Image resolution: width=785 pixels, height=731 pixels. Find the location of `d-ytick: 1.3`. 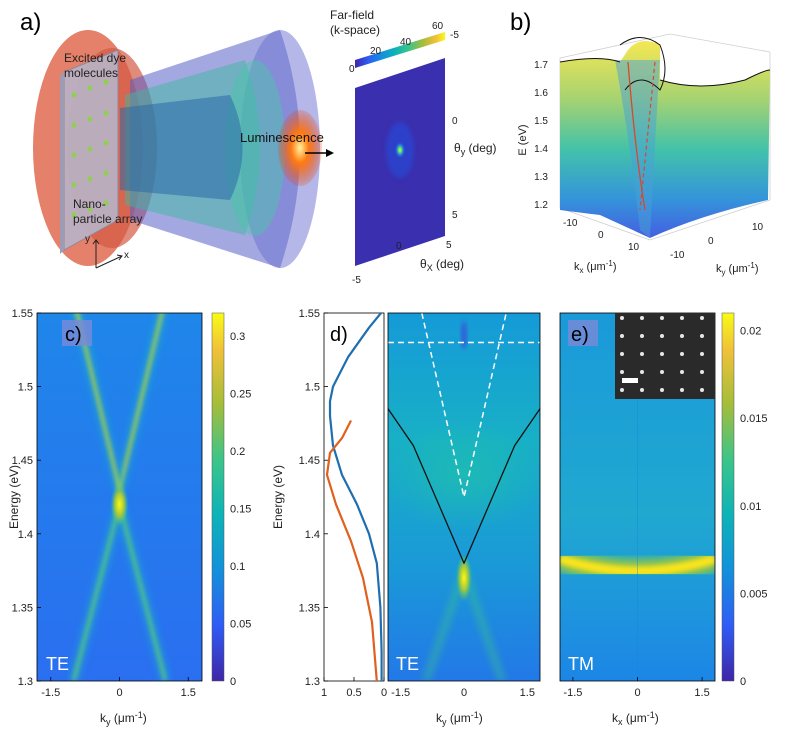

d-ytick: 1.3 is located at coordinates (312, 682).